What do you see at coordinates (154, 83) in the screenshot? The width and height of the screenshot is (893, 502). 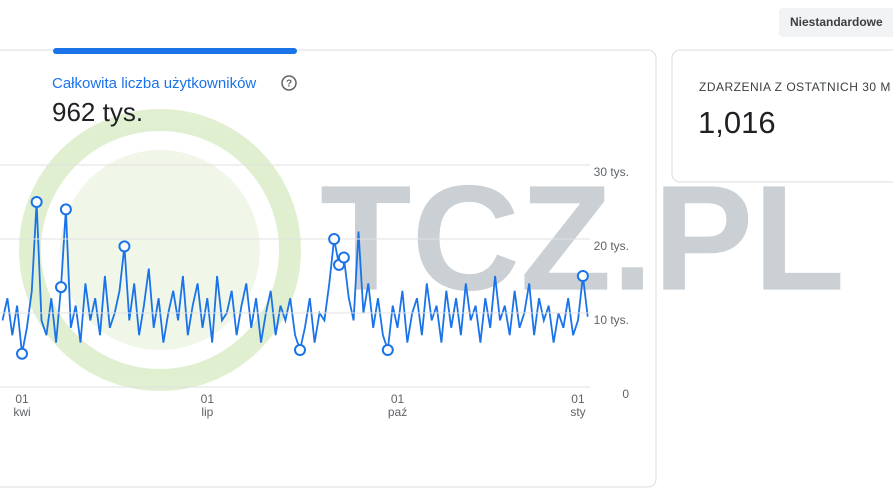 I see `users-label: Całkowita liczba użytkowników` at bounding box center [154, 83].